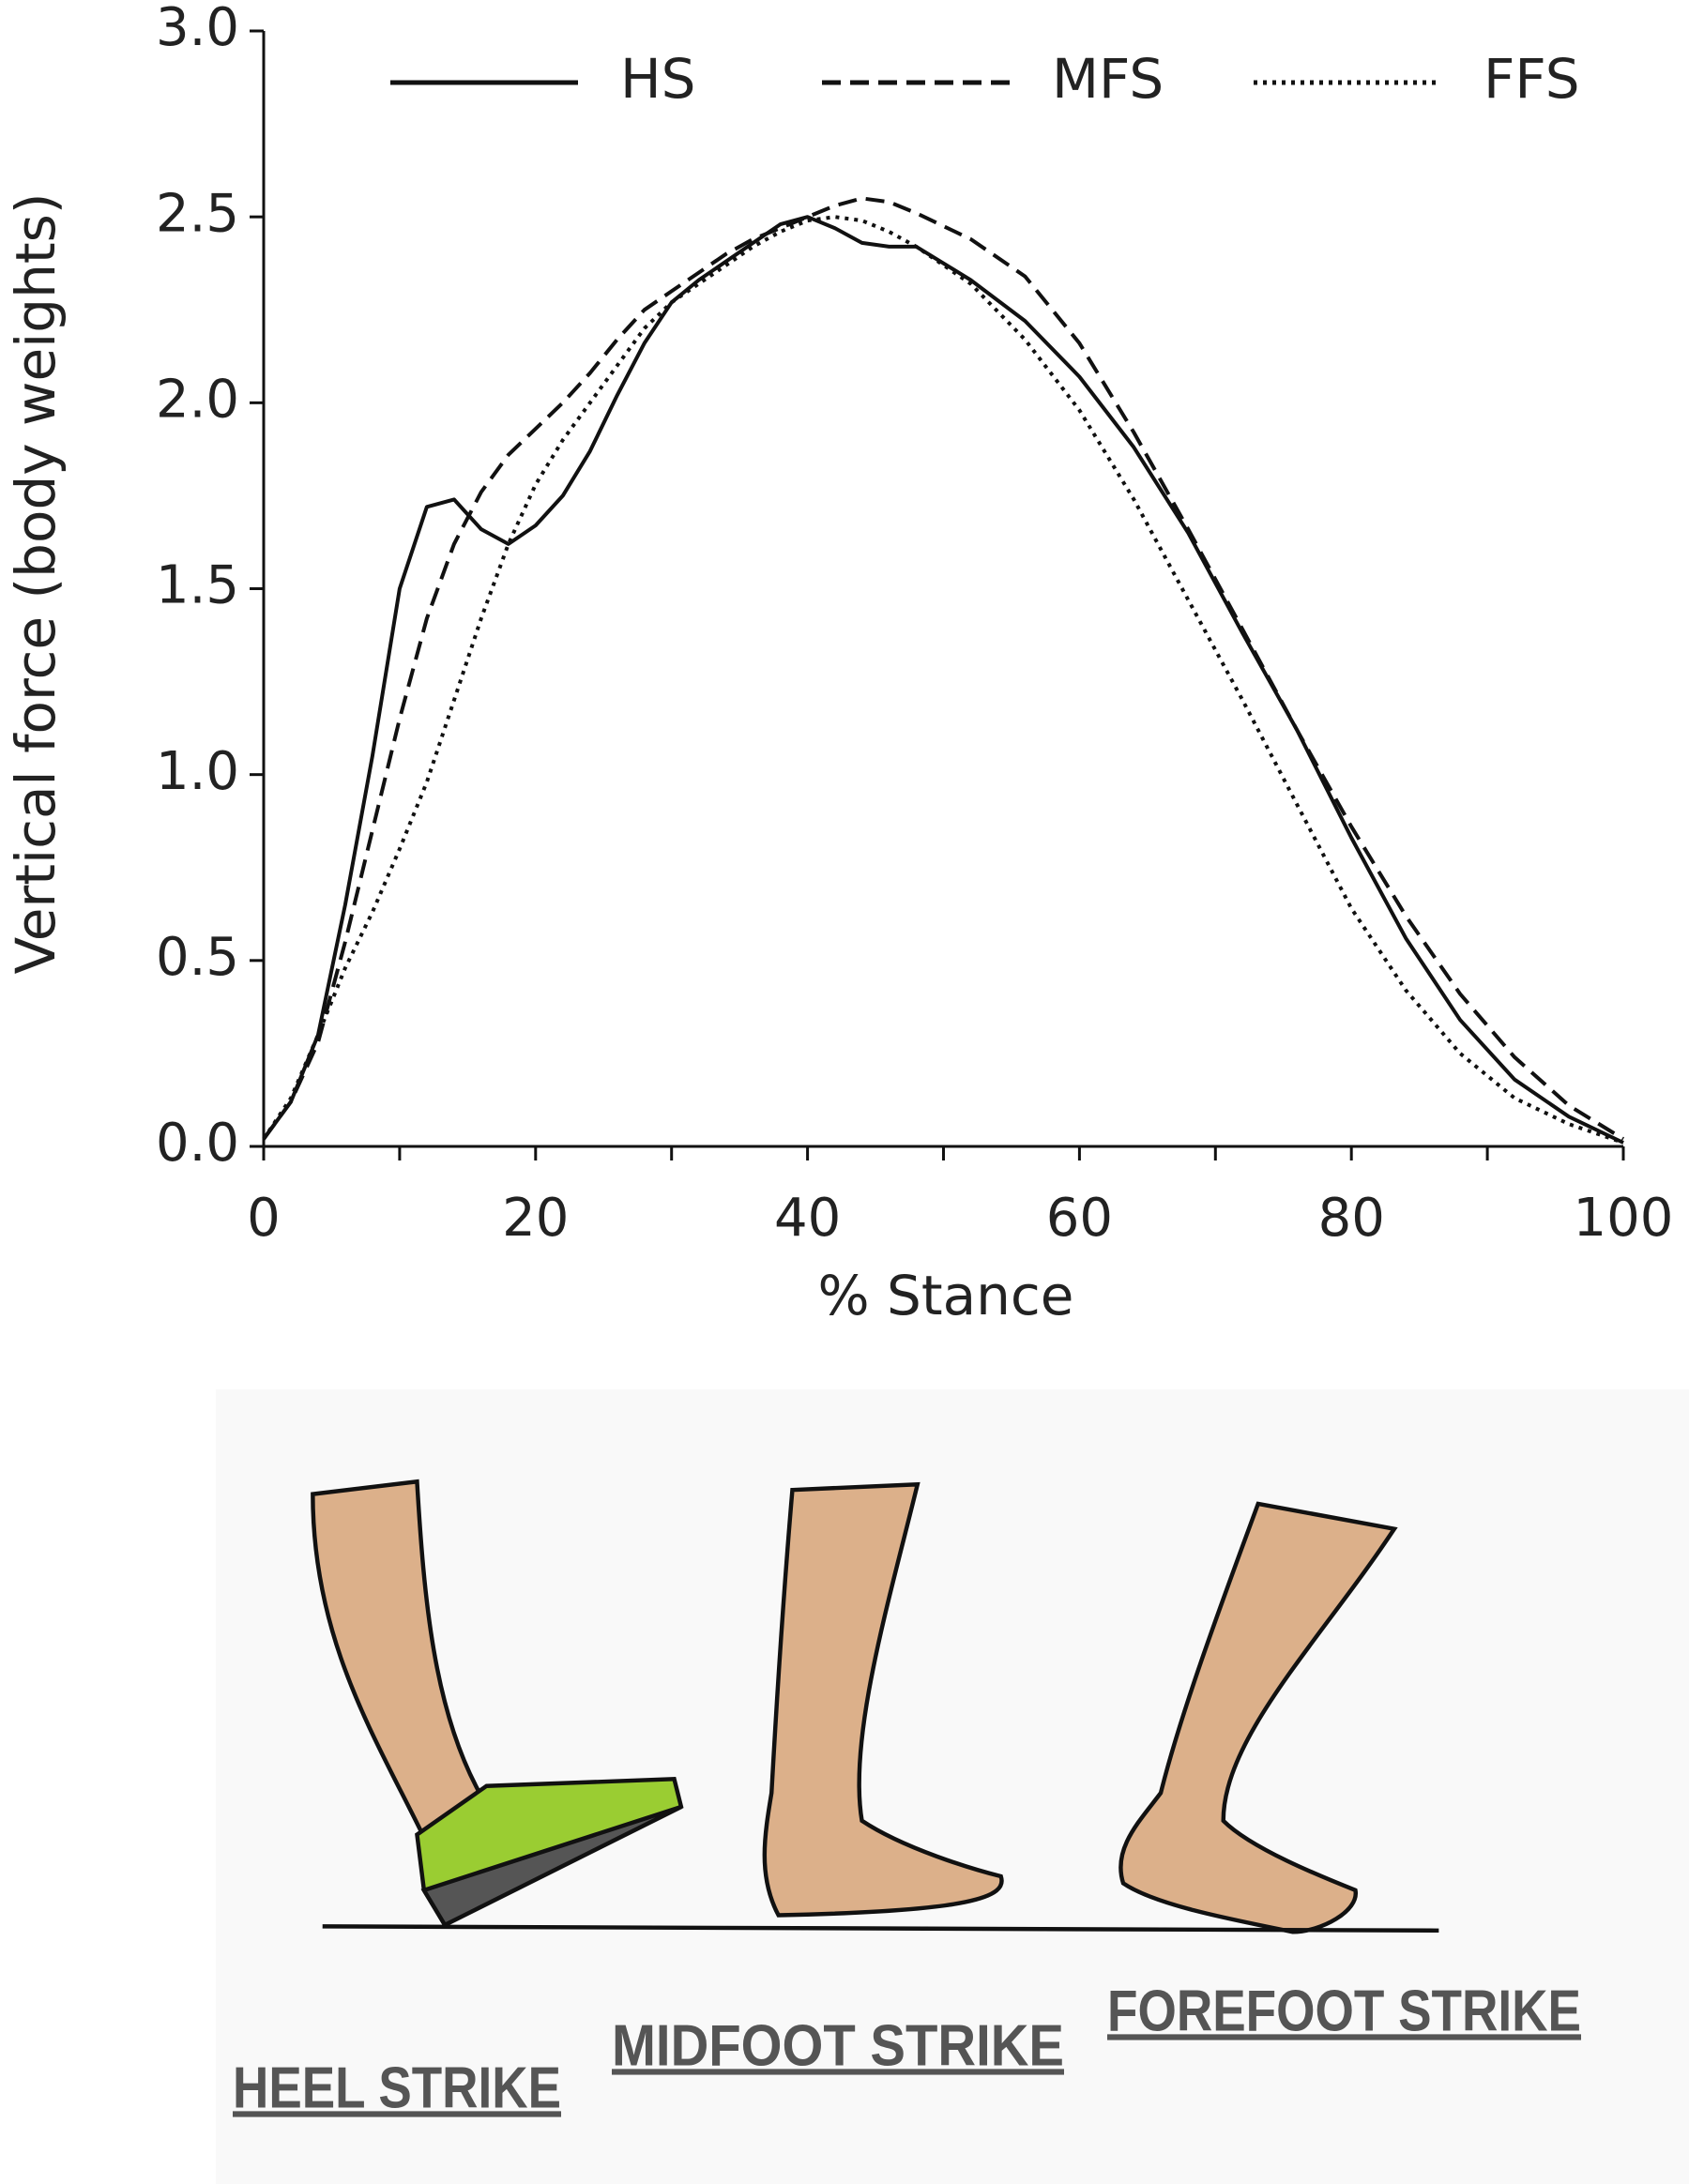  What do you see at coordinates (1624, 1218) in the screenshot?
I see `x-tick-label: 100` at bounding box center [1624, 1218].